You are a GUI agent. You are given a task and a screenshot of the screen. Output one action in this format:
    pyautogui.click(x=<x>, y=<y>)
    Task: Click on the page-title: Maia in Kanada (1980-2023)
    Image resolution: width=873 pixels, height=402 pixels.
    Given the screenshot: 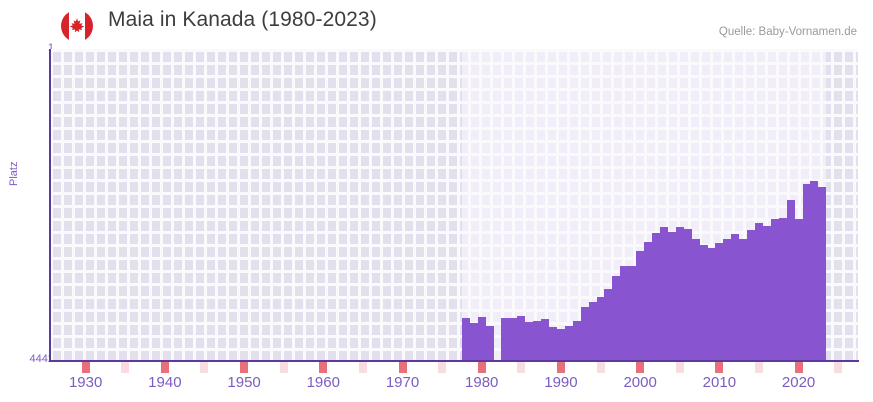 What is the action you would take?
    pyautogui.click(x=242, y=19)
    